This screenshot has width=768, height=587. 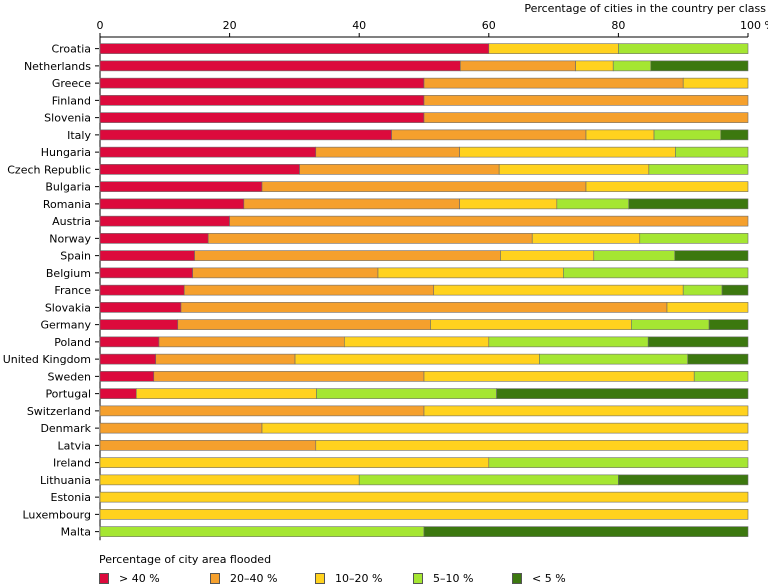 What do you see at coordinates (65, 325) in the screenshot?
I see `category-label: Germany` at bounding box center [65, 325].